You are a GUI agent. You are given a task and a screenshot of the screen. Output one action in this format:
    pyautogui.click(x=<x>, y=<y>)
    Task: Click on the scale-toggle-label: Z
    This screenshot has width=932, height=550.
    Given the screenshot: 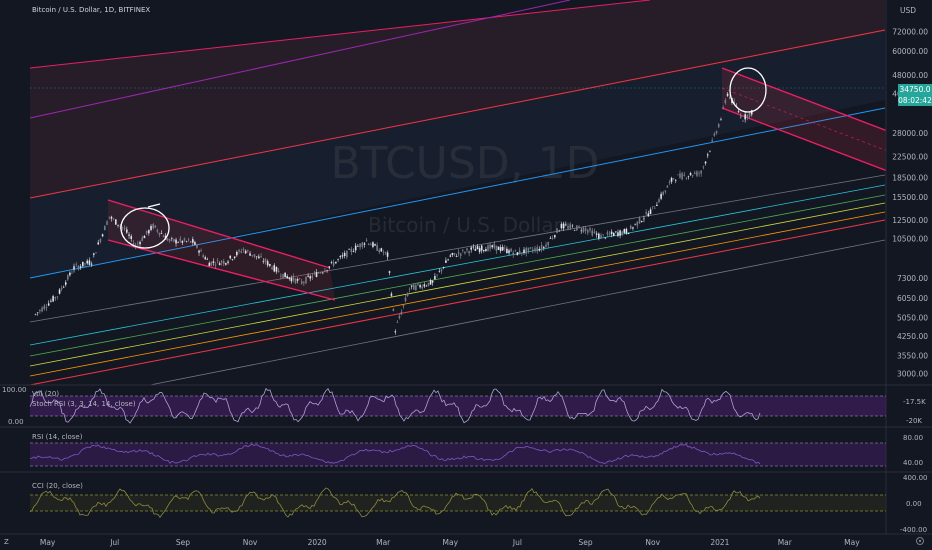 What is the action you would take?
    pyautogui.click(x=6, y=542)
    